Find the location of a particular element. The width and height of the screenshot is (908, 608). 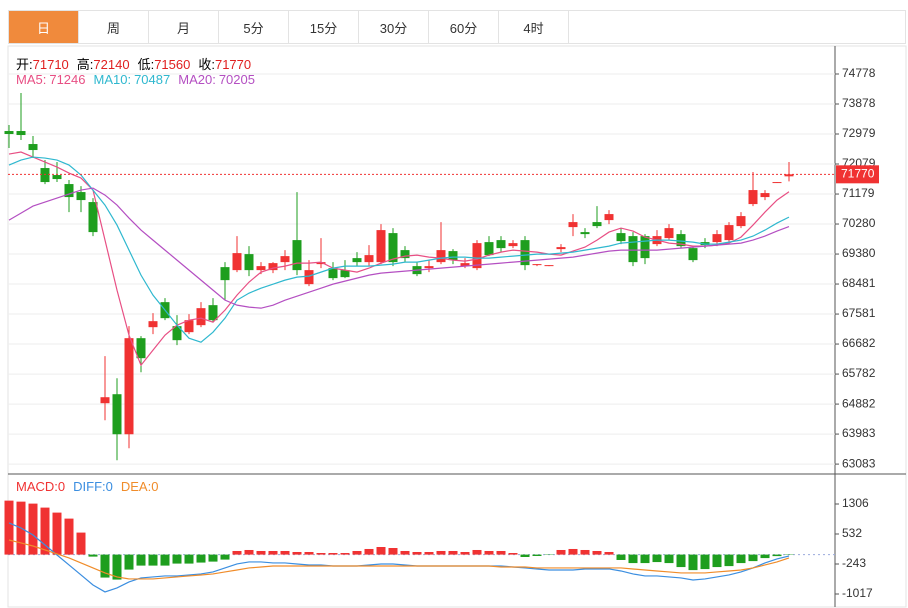

info-item: 低:71560 is located at coordinates (164, 64).